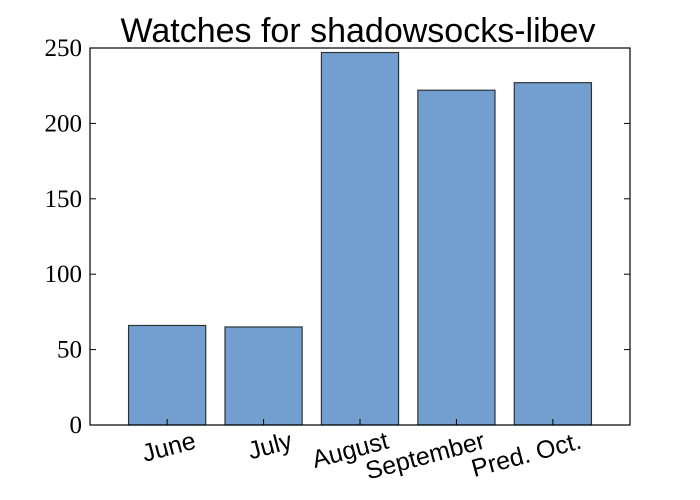 The height and width of the screenshot is (500, 700). Describe the element at coordinates (64, 48) in the screenshot. I see `y-tick-label-250: 250` at that location.